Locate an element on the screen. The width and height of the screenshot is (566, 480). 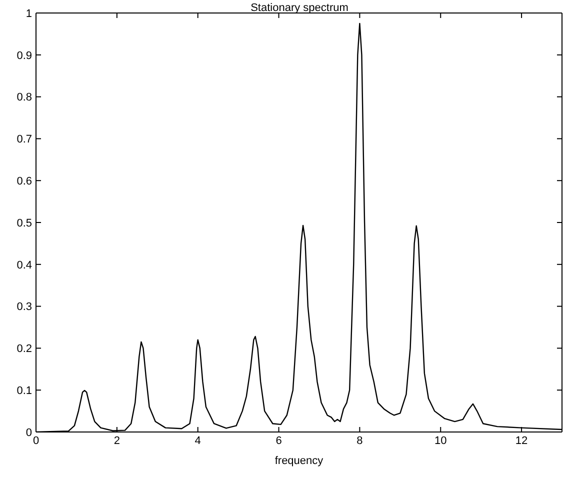
y-tick-label: 0.7 is located at coordinates (24, 140).